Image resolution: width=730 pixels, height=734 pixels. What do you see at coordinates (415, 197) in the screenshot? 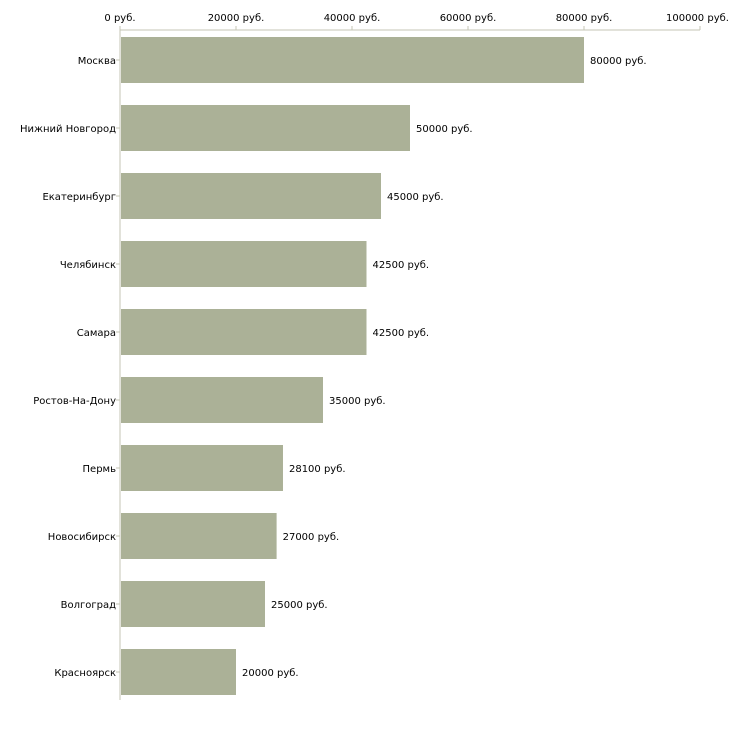
I see `data-label: 45000 руб.` at bounding box center [415, 197].